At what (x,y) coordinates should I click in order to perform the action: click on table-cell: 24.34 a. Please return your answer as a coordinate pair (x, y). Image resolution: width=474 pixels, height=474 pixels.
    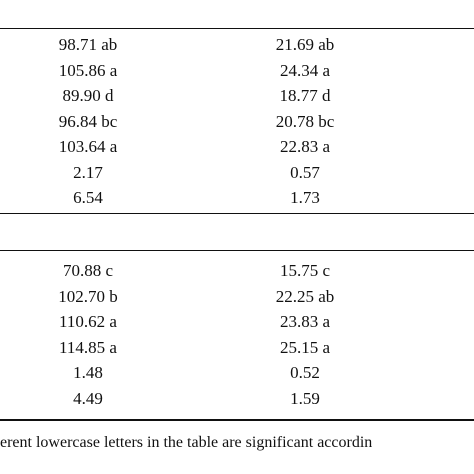
    Looking at the image, I should click on (305, 70).